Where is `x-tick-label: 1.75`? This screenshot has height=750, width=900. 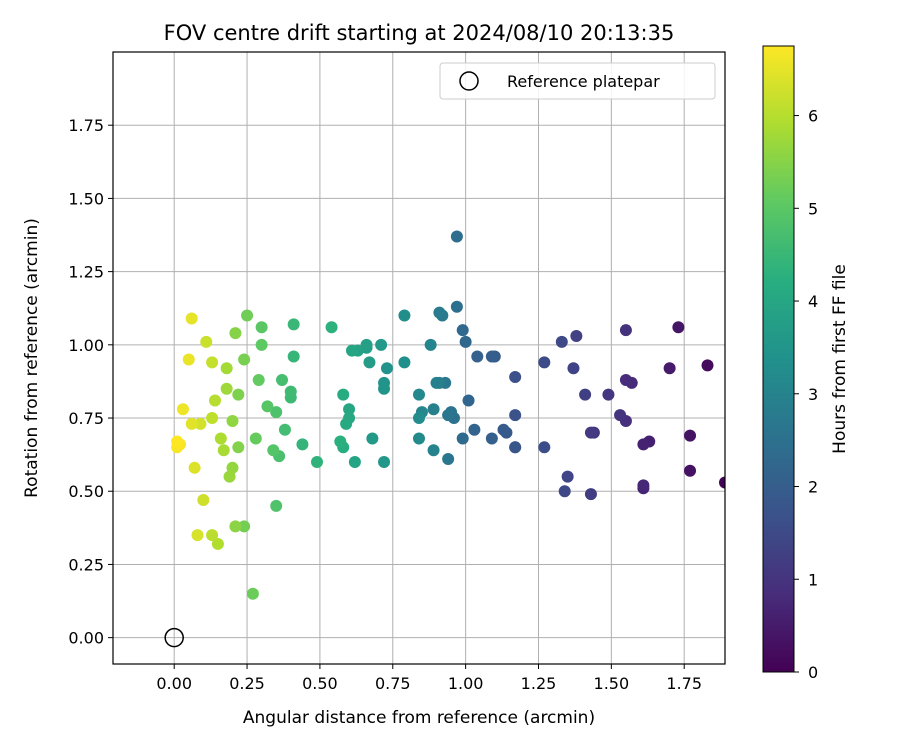 x-tick-label: 1.75 is located at coordinates (684, 683).